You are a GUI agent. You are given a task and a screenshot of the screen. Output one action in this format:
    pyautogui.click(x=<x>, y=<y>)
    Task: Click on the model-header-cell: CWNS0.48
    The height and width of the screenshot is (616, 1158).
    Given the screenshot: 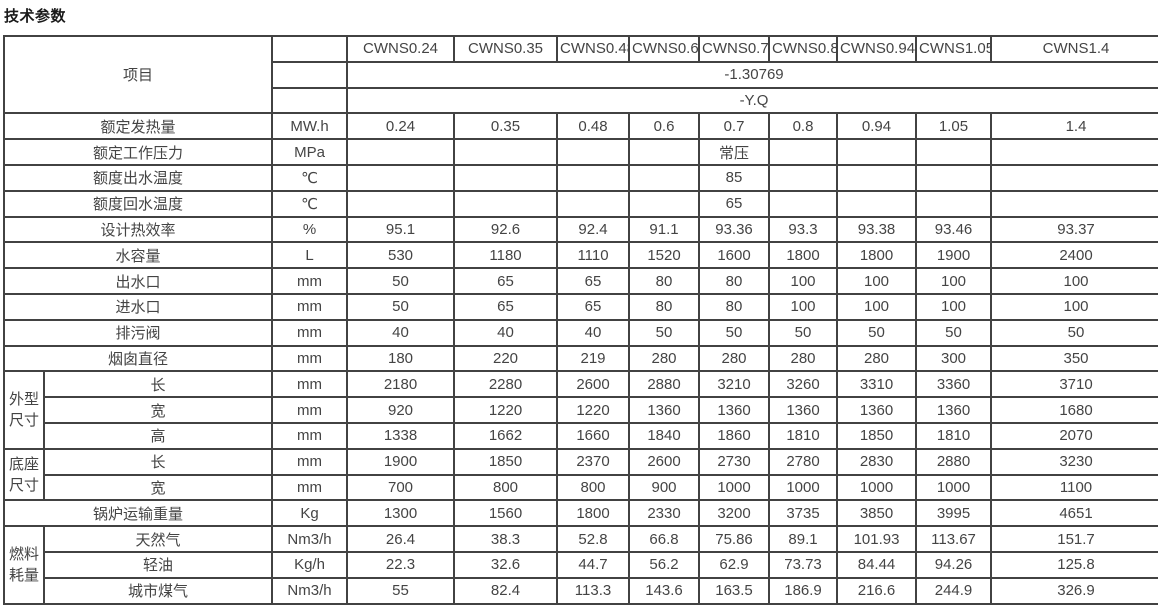 What is the action you would take?
    pyautogui.click(x=593, y=49)
    